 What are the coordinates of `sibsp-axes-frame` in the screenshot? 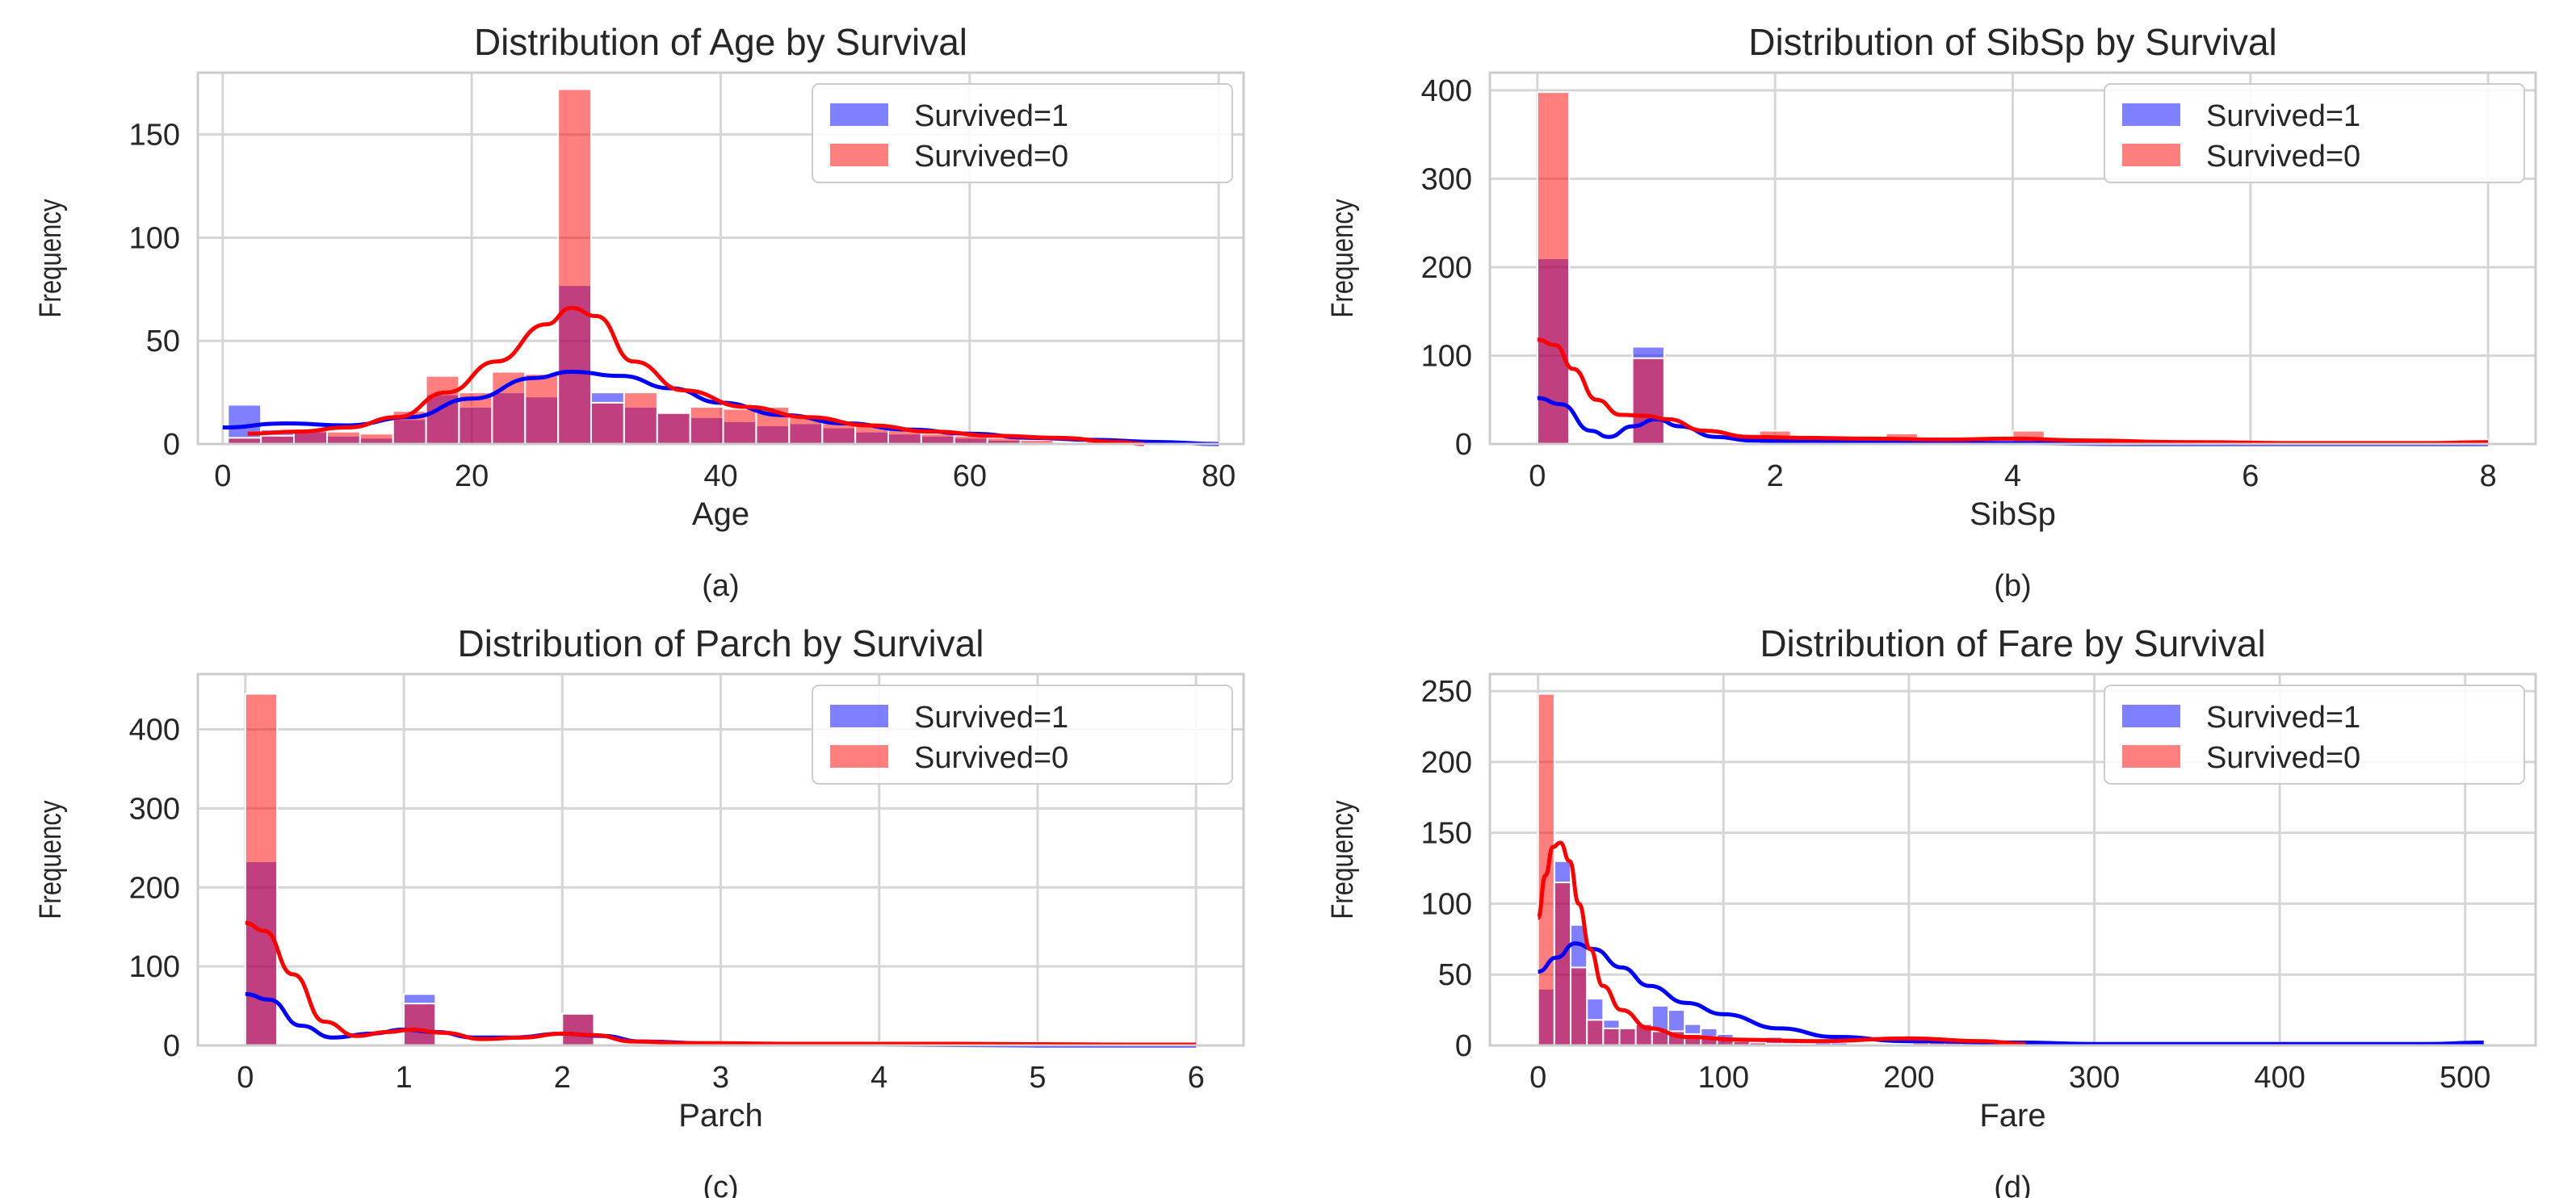 It's located at (2012, 258).